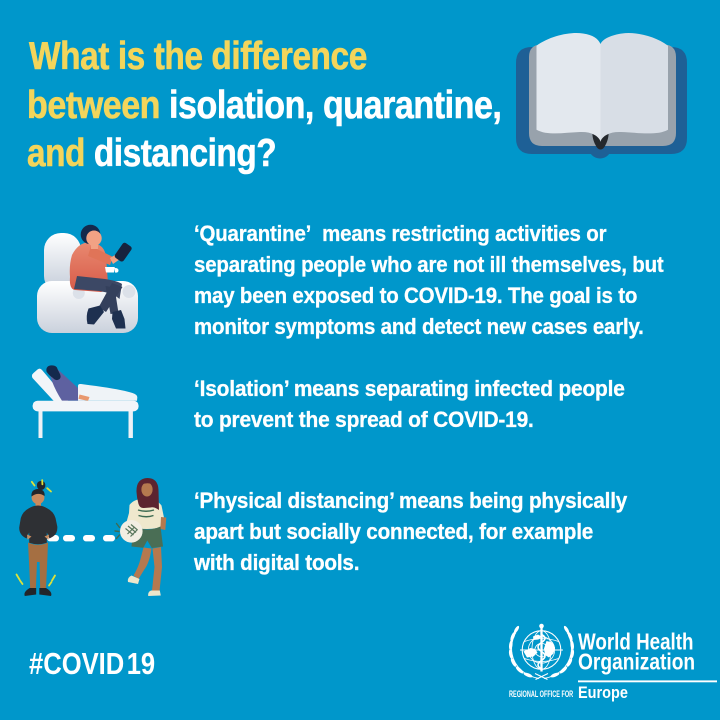 Image resolution: width=720 pixels, height=720 pixels. I want to click on svg-text: Organization, so click(636, 662).